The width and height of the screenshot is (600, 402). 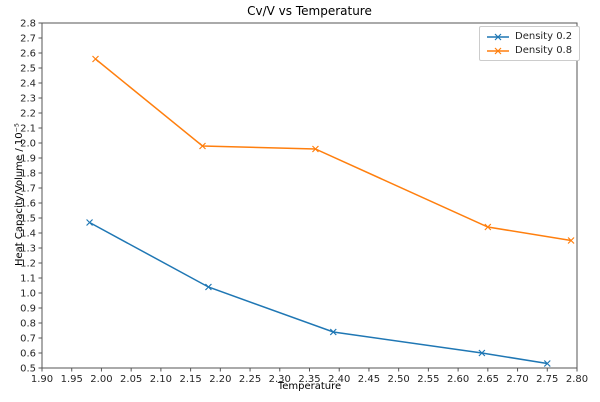 I want to click on svg-text: 2.10, so click(x=161, y=379).